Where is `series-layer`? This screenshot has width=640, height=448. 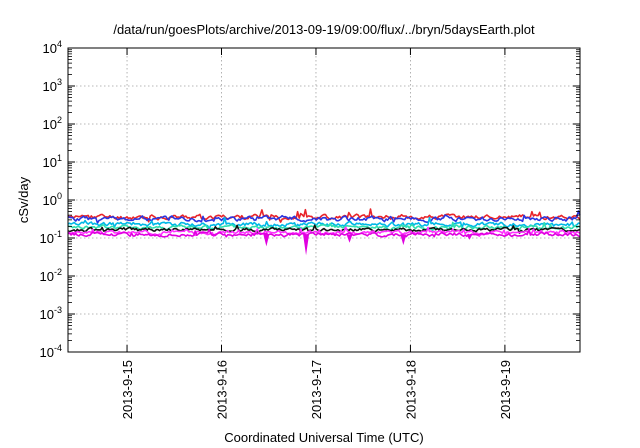 series-layer is located at coordinates (324, 223).